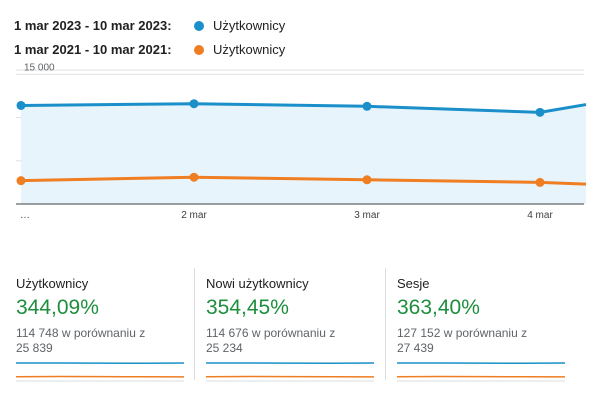  Describe the element at coordinates (52, 283) in the screenshot. I see `metric-title: Użytkownicy` at that location.